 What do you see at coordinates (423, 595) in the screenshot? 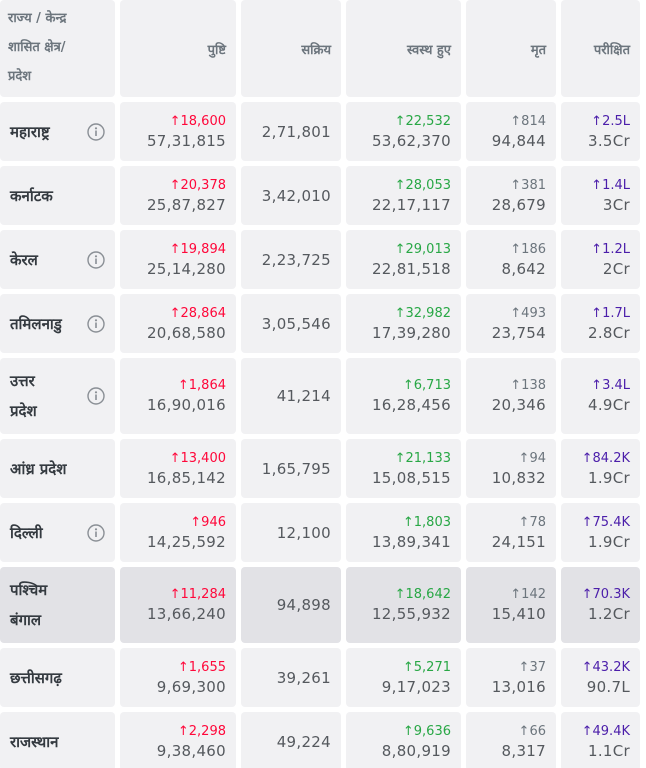
I see `recovered-delta: ↑18,642` at bounding box center [423, 595].